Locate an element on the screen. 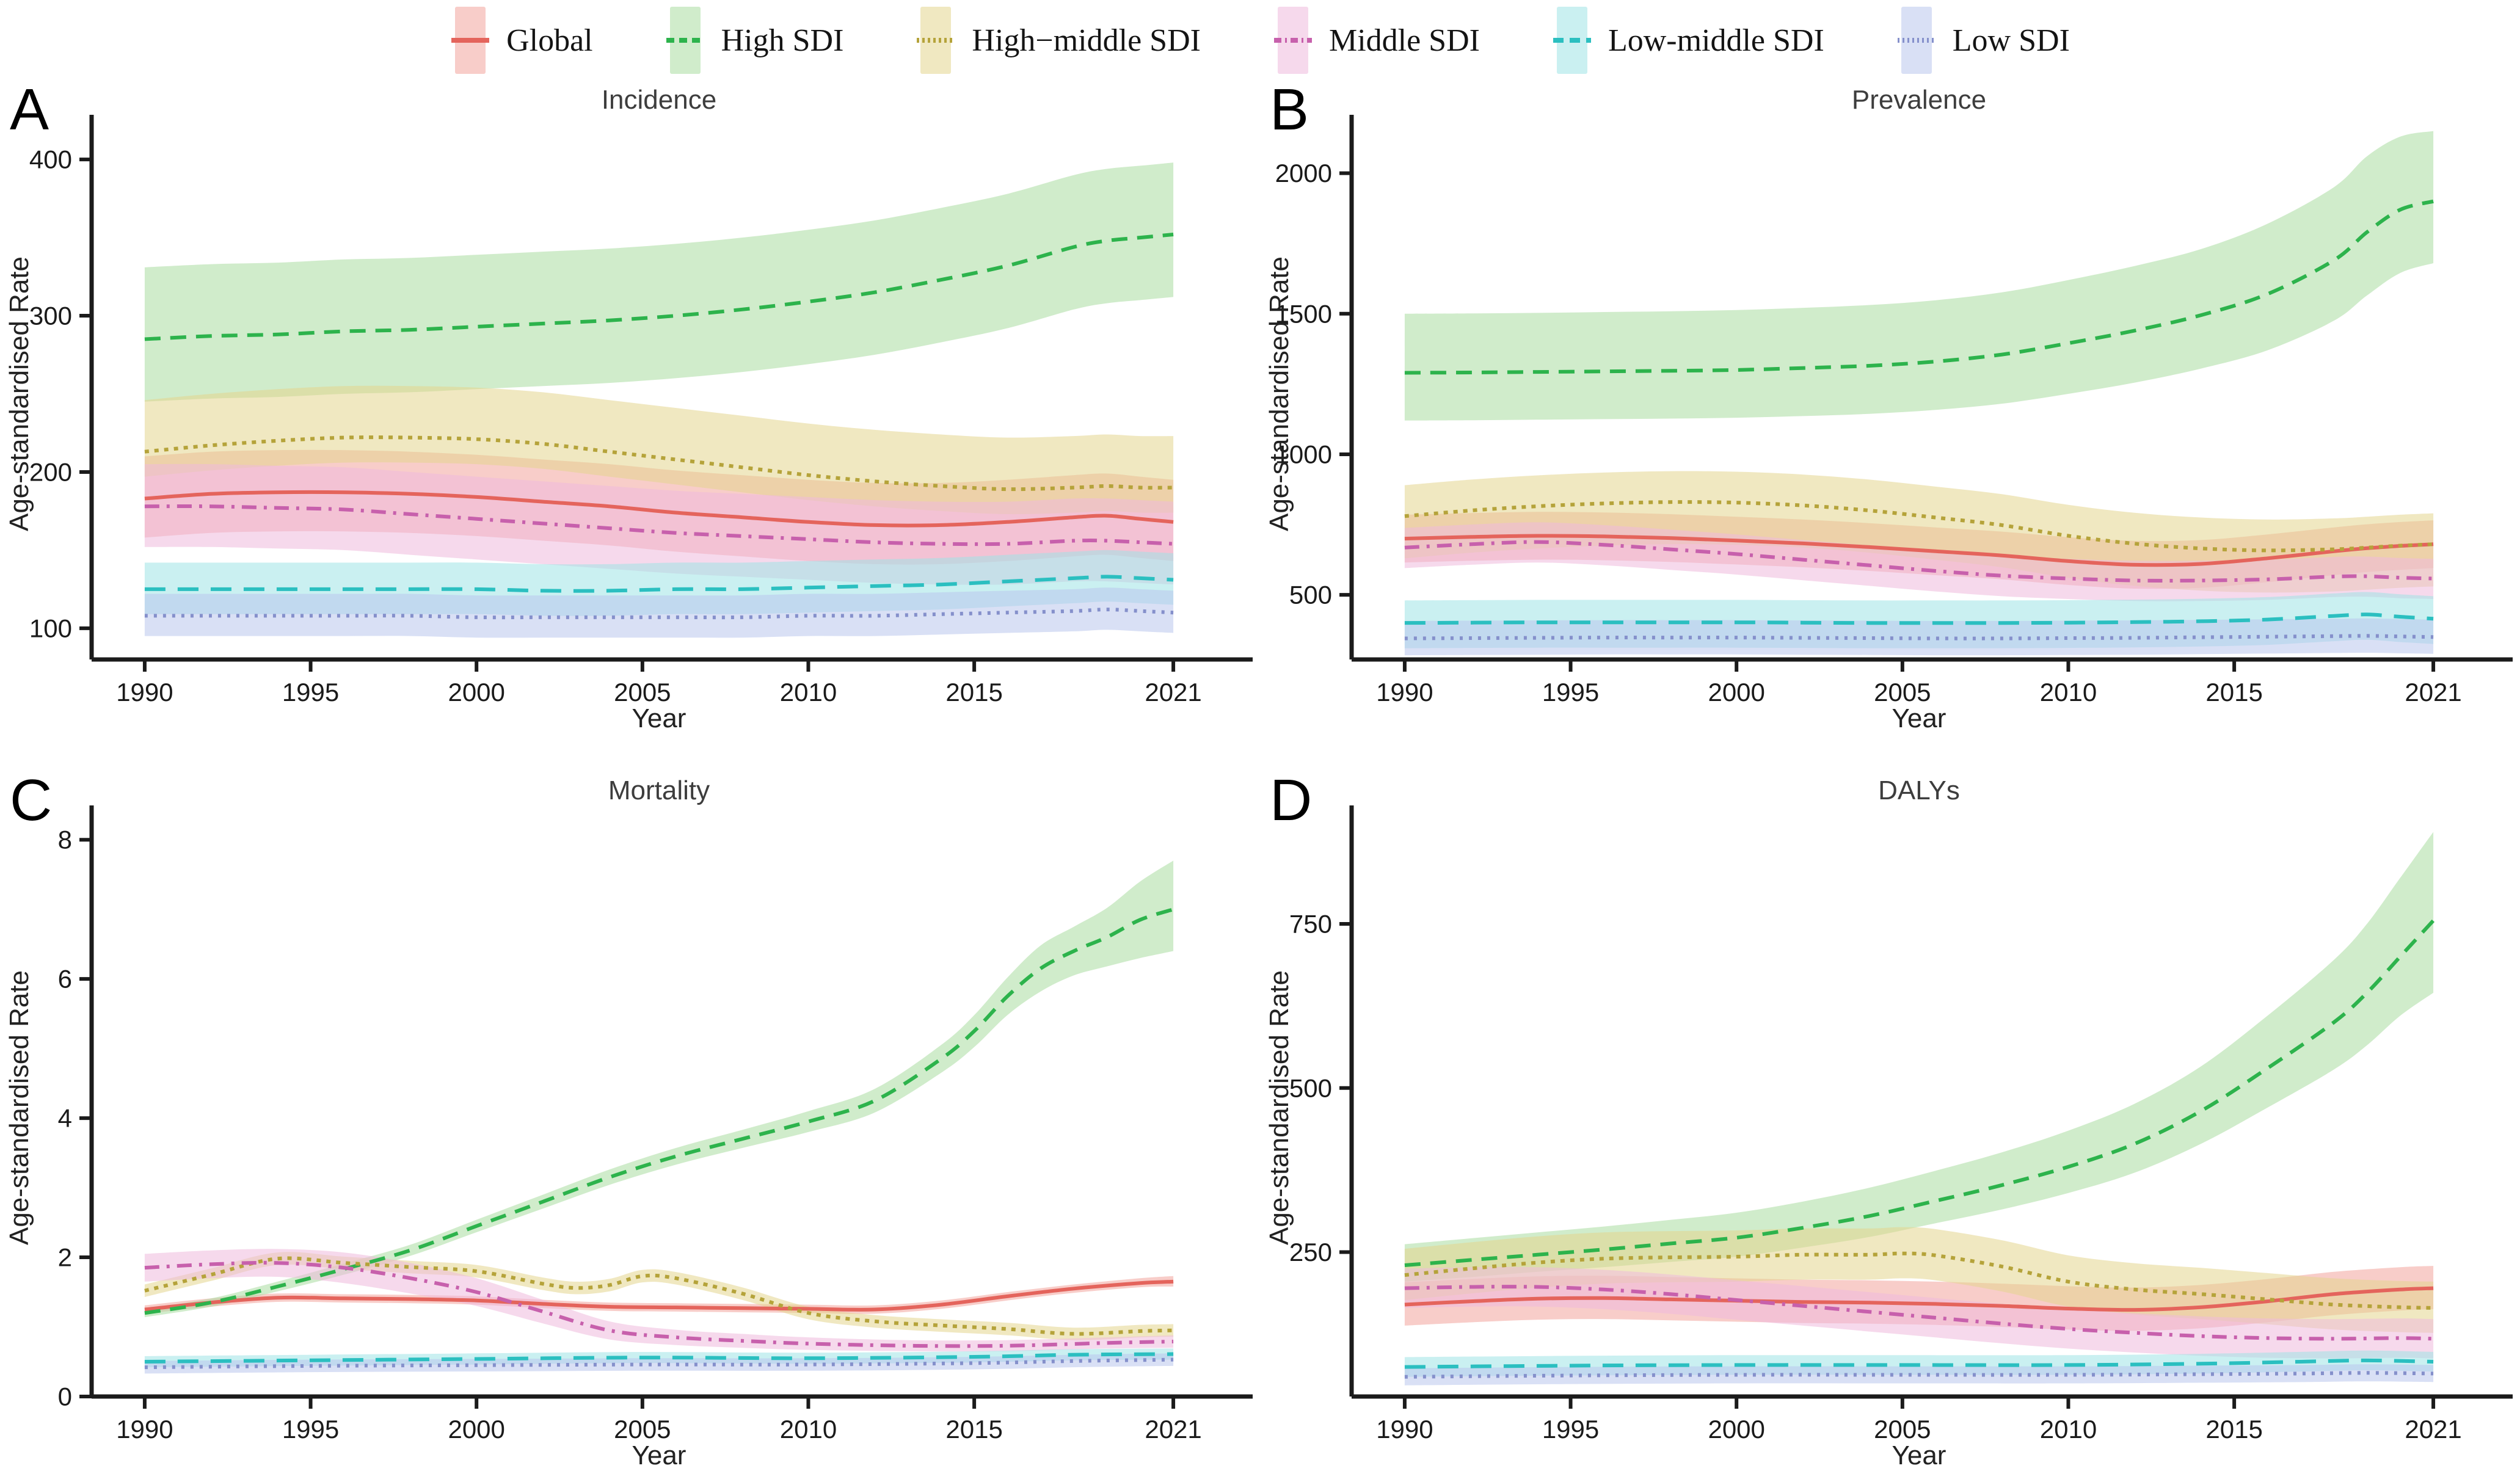 The height and width of the screenshot is (1482, 2520). chart-title: Prevalence is located at coordinates (1919, 100).